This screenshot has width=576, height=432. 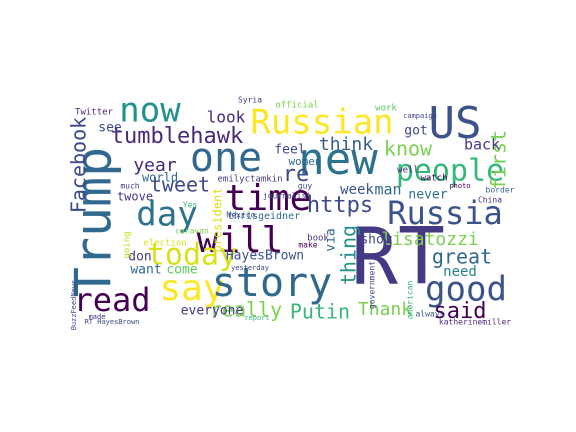 I want to click on word: president, so click(x=218, y=219).